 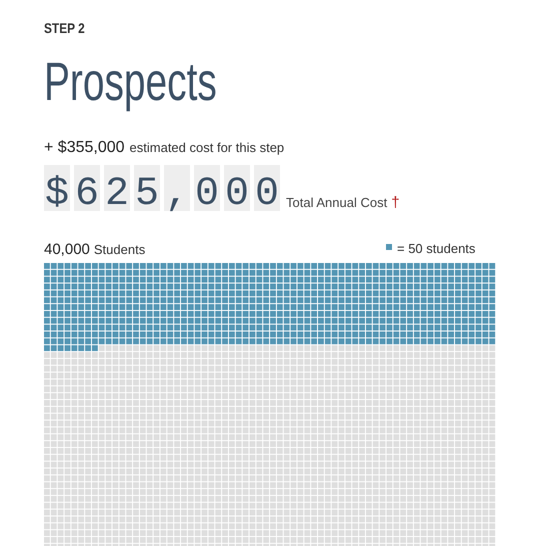 I want to click on text: $625,000, so click(x=165, y=194).